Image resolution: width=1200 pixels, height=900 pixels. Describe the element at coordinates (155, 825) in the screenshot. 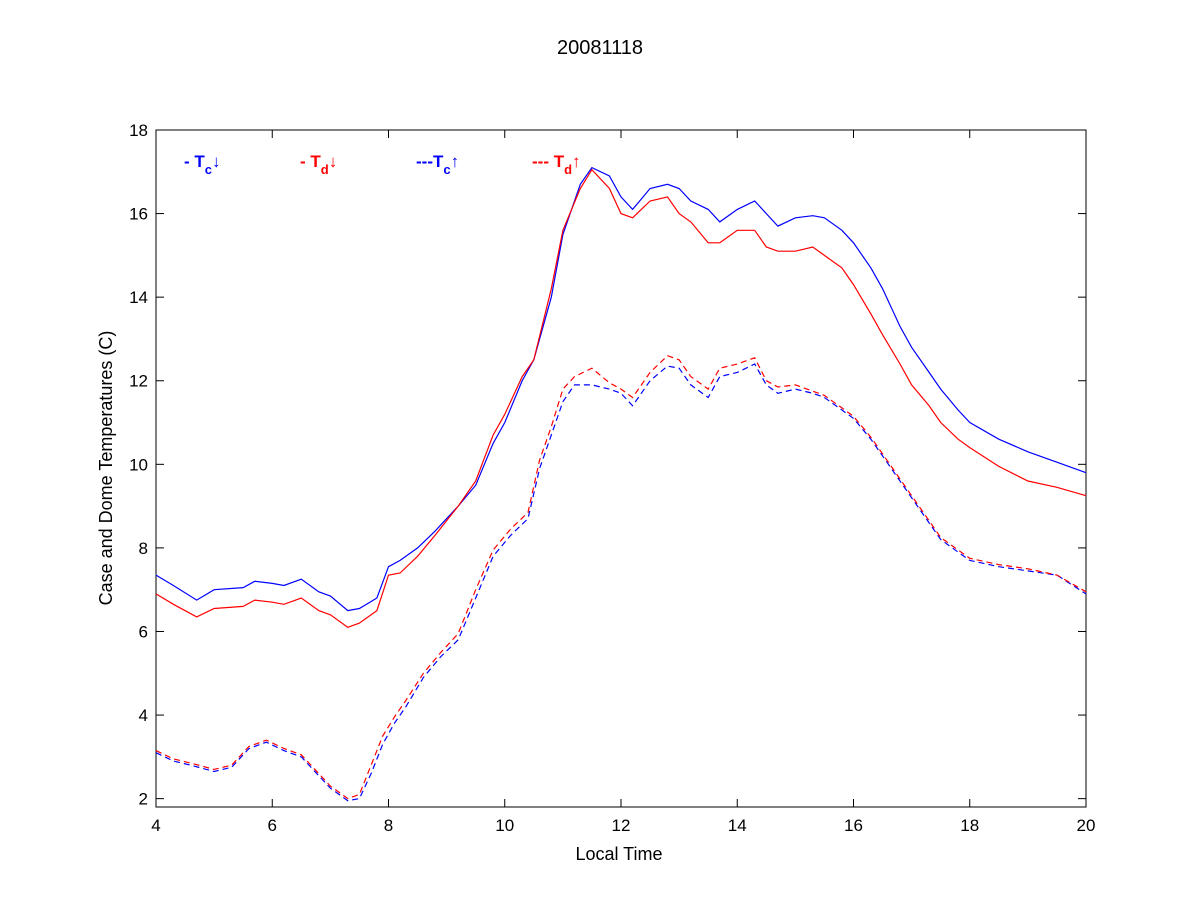

I see `x-tick-label: 4` at that location.